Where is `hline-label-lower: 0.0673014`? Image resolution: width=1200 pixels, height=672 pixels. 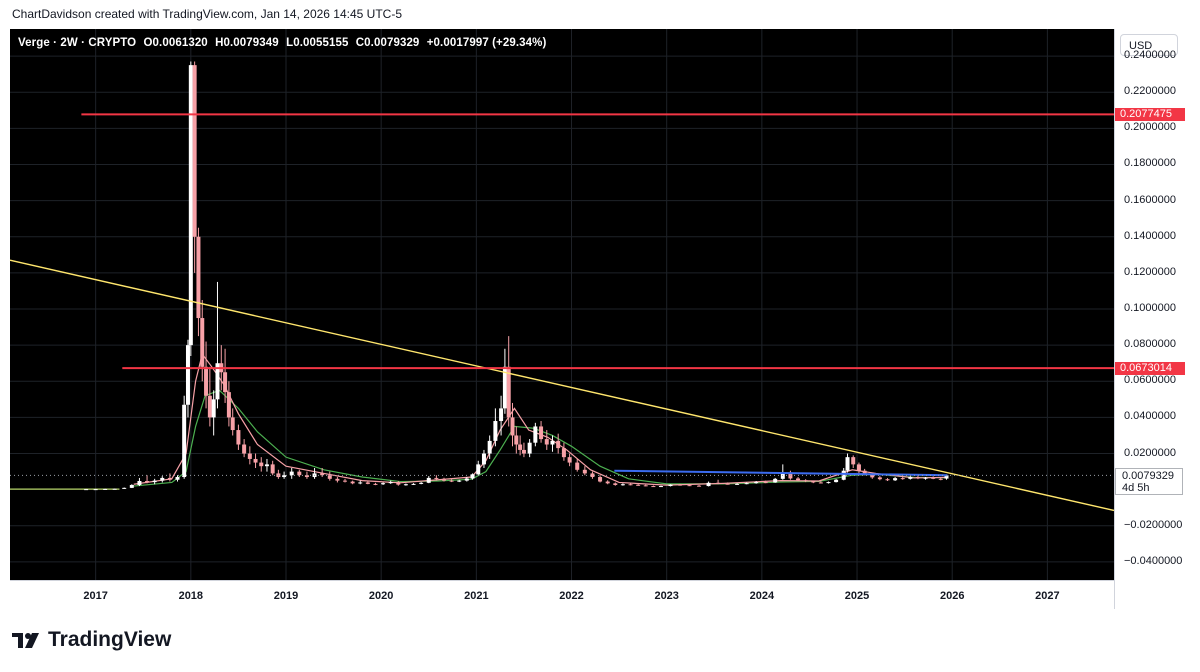 hline-label-lower: 0.0673014 is located at coordinates (1150, 368).